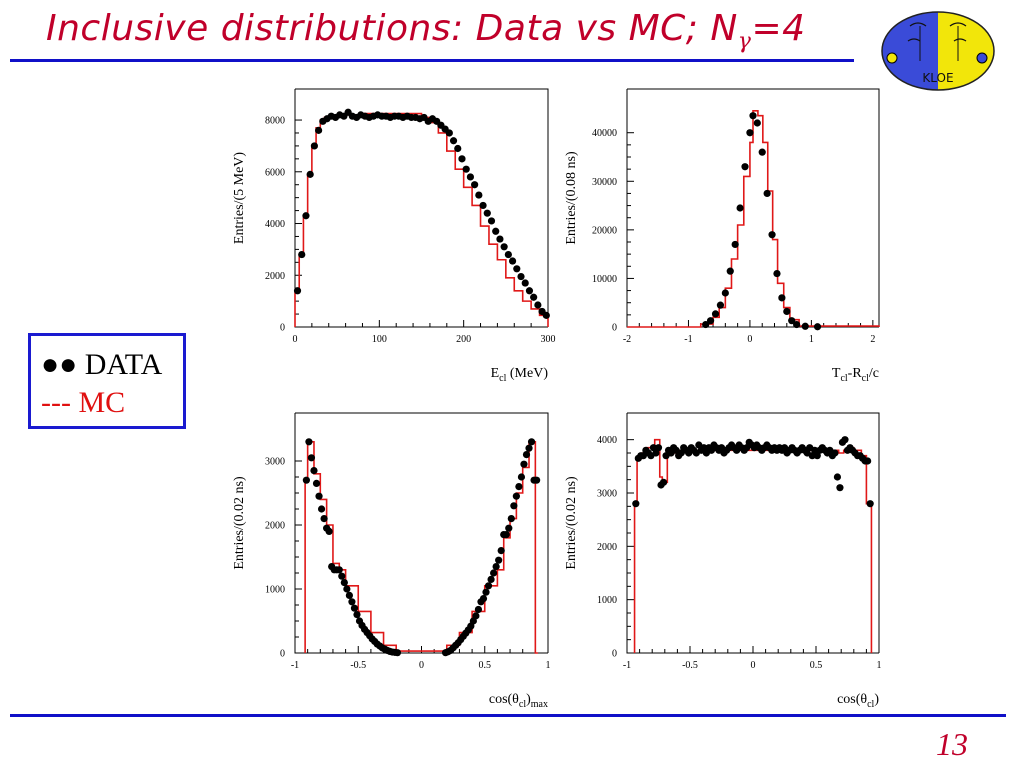 The image size is (1024, 768). Describe the element at coordinates (836, 373) in the screenshot. I see `x-axis-title-part: T` at that location.